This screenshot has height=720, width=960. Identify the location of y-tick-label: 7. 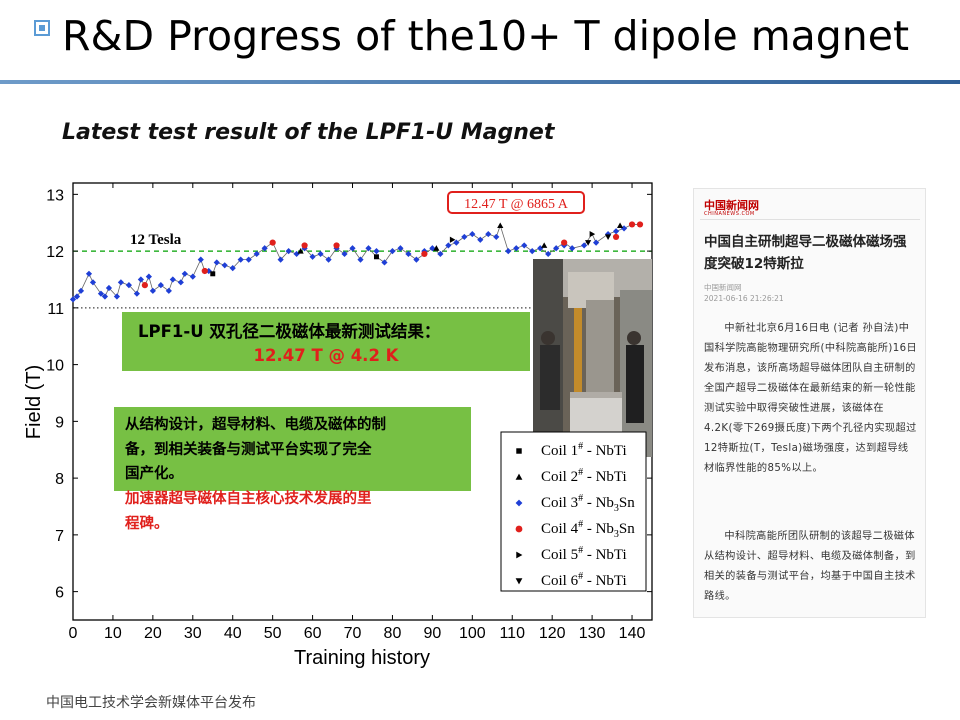
(59, 536).